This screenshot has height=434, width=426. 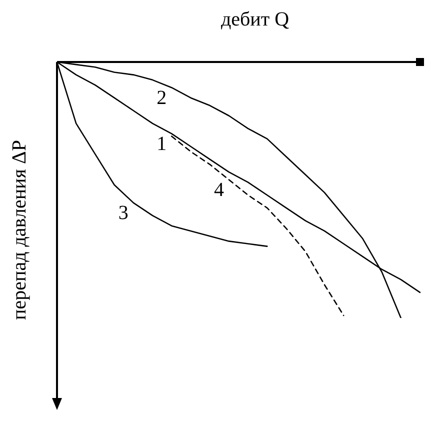 What do you see at coordinates (219, 190) in the screenshot?
I see `series-label: 4` at bounding box center [219, 190].